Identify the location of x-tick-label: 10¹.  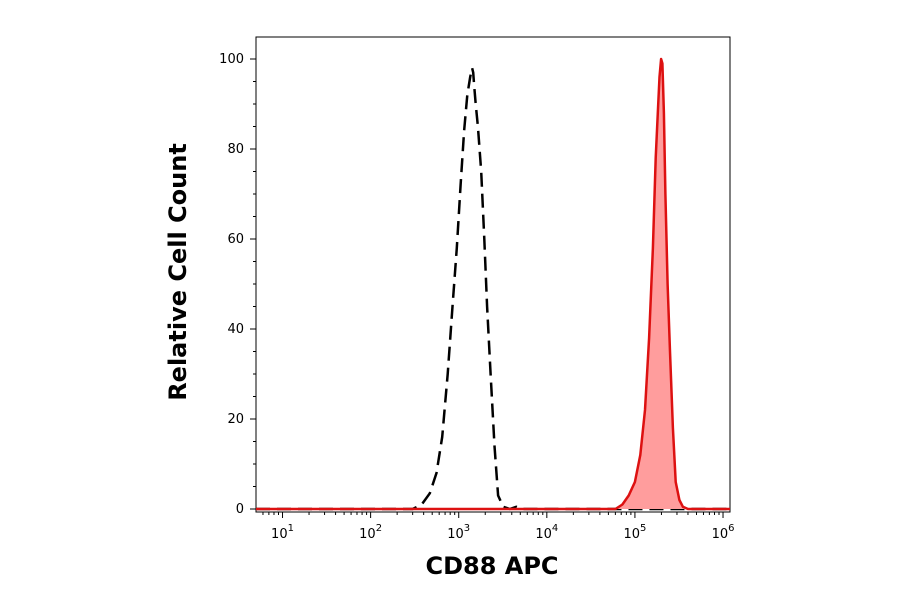
(282, 532).